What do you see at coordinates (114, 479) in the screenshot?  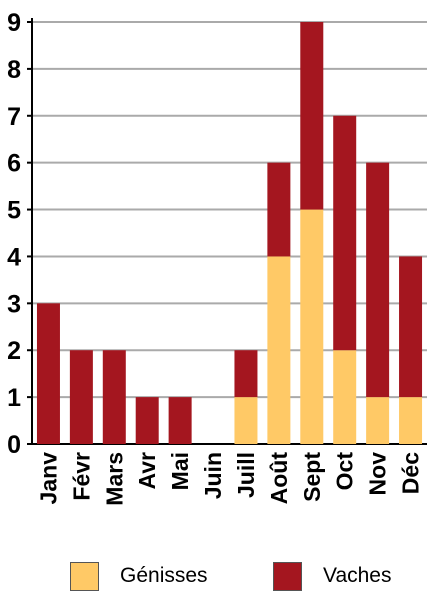 I see `x-tick-label: Mars` at bounding box center [114, 479].